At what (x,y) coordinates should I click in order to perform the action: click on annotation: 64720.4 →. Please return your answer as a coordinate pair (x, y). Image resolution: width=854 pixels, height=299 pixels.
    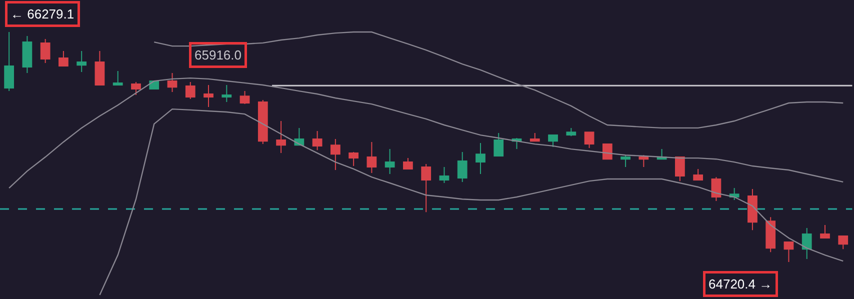
    Looking at the image, I should click on (740, 284).